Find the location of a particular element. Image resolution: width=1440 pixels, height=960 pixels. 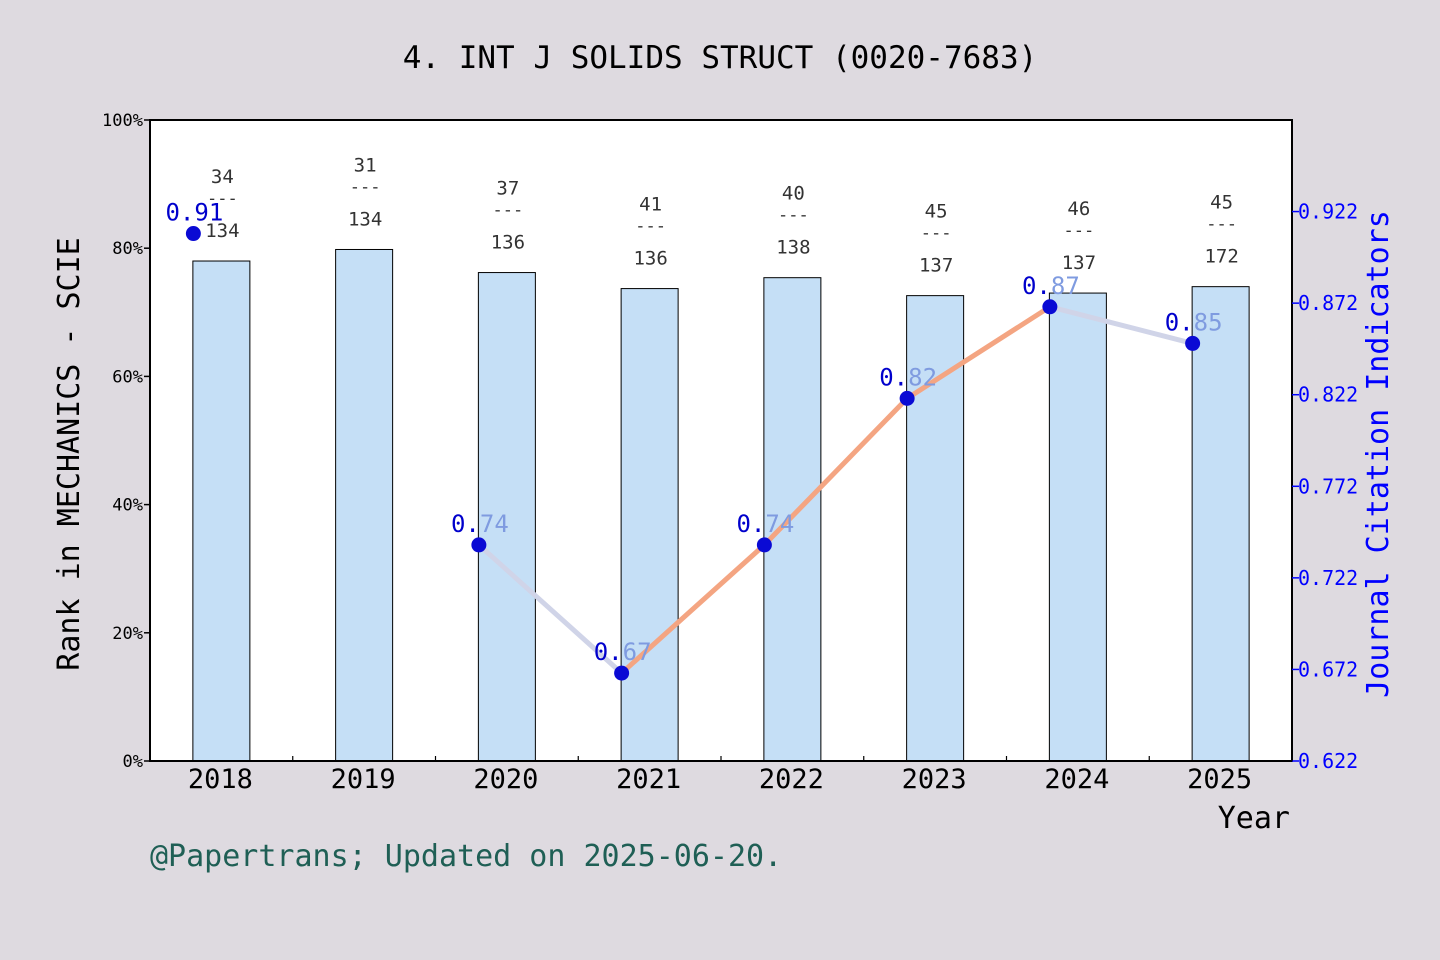

bar-2024 is located at coordinates (1077, 527).